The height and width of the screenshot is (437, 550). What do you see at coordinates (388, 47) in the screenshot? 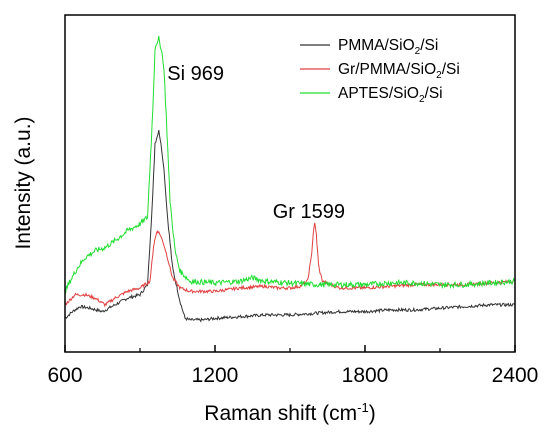
I see `legend-label-0: PMMA/SiO2/Si` at bounding box center [388, 47].